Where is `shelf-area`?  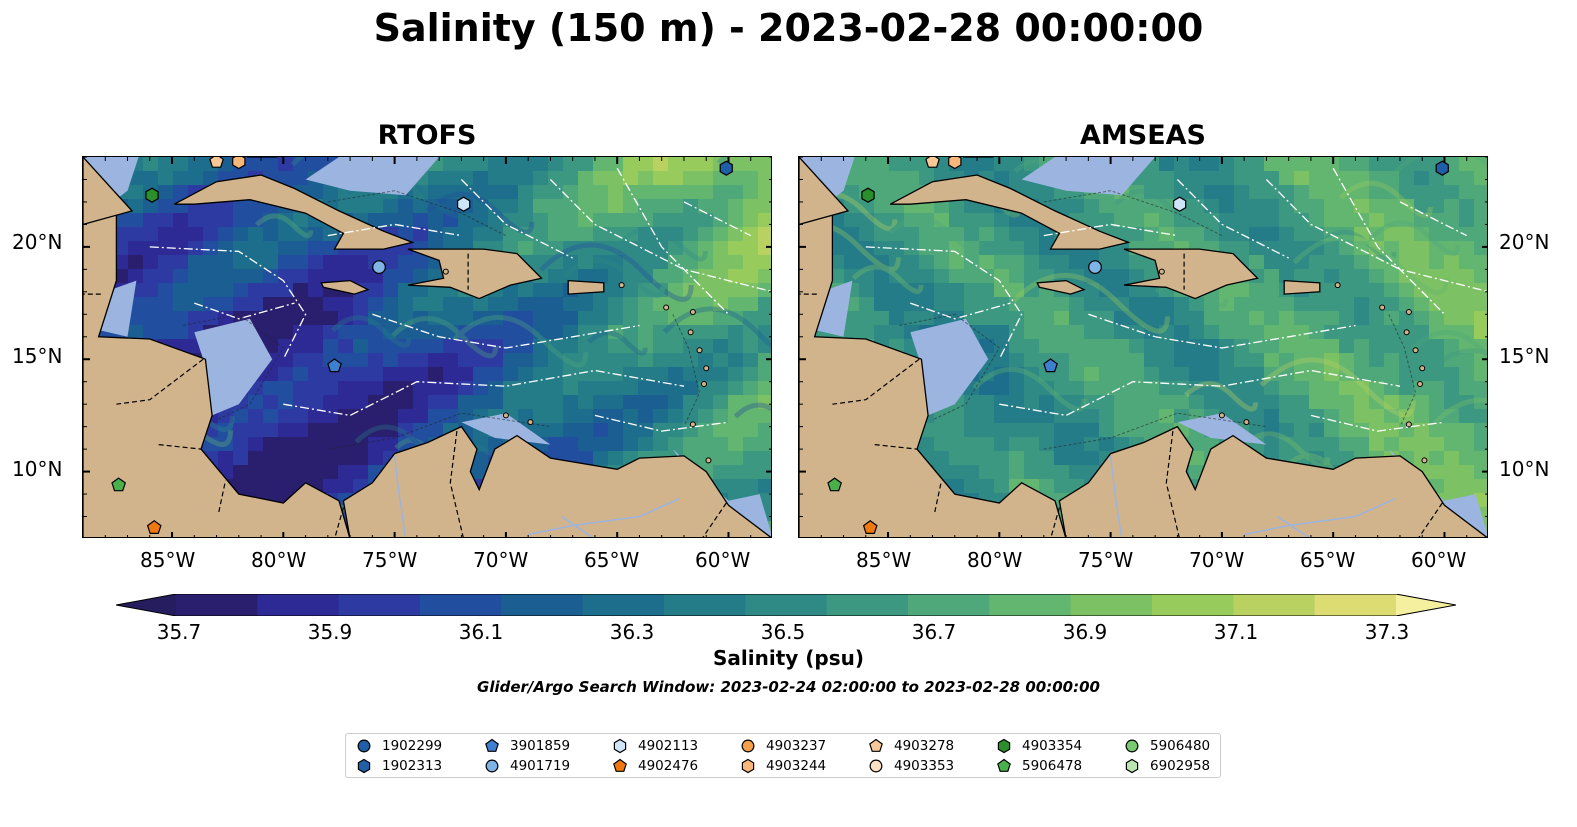 shelf-area is located at coordinates (1222, 429).